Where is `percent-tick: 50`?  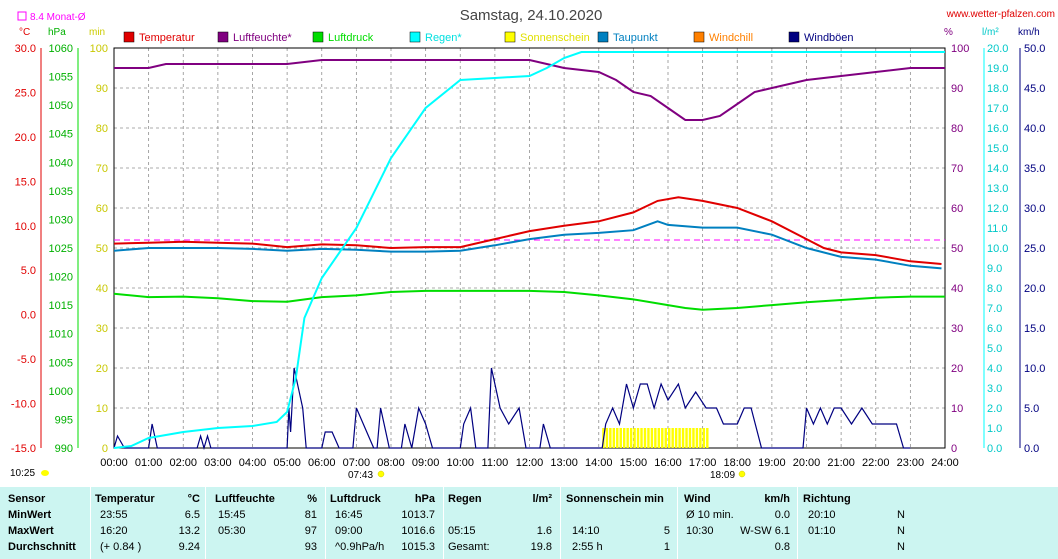 percent-tick: 50 is located at coordinates (957, 249).